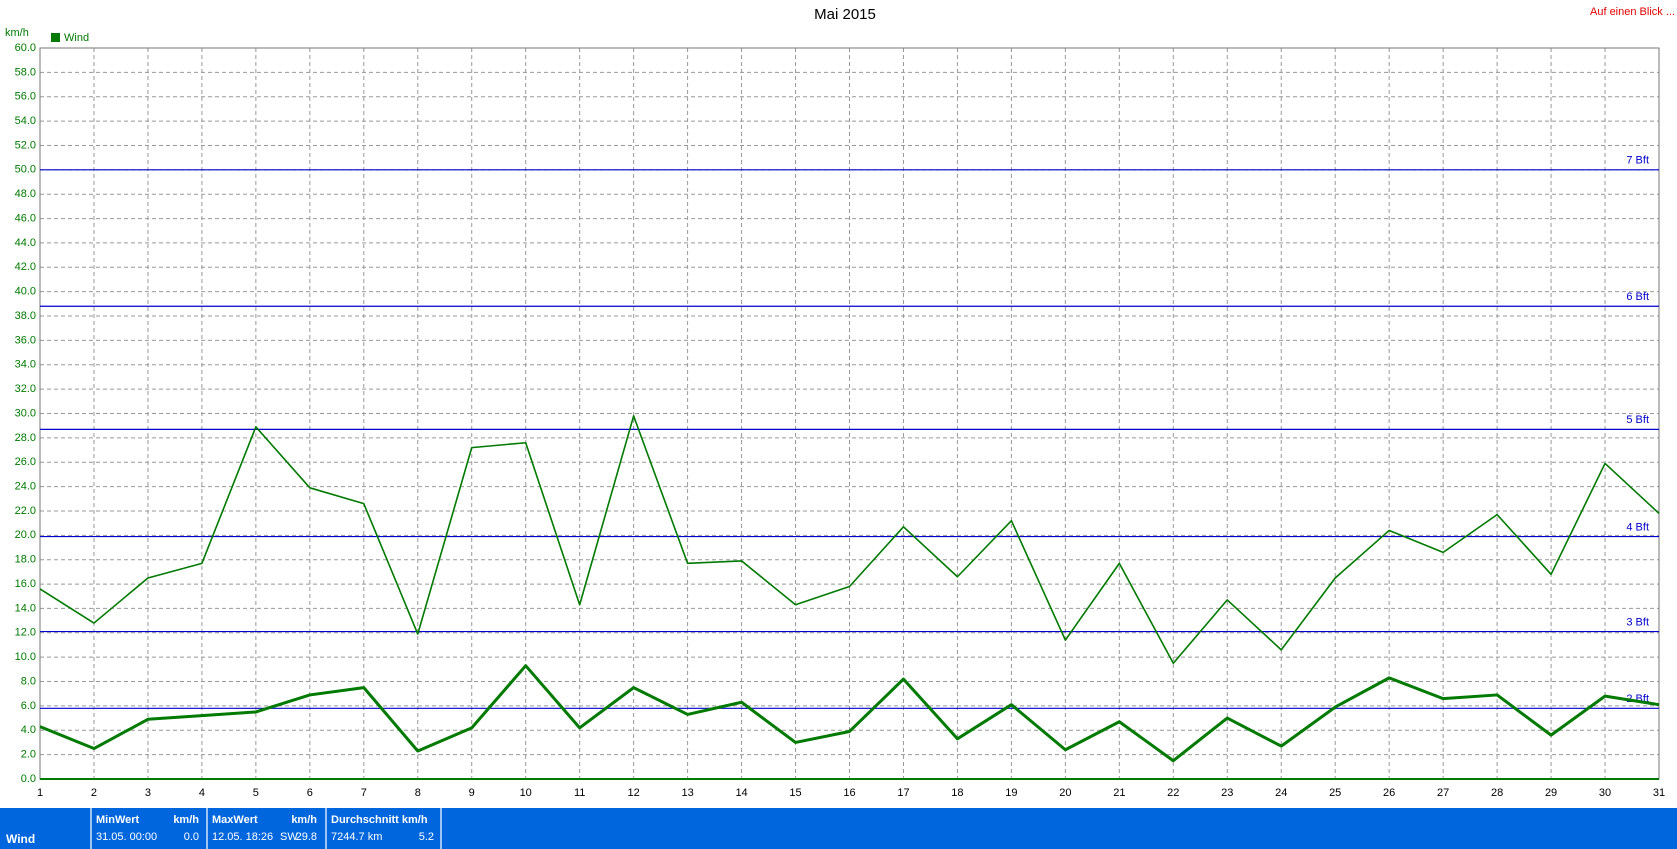 The width and height of the screenshot is (1677, 849). What do you see at coordinates (25, 48) in the screenshot?
I see `y-tick-label: 60.0` at bounding box center [25, 48].